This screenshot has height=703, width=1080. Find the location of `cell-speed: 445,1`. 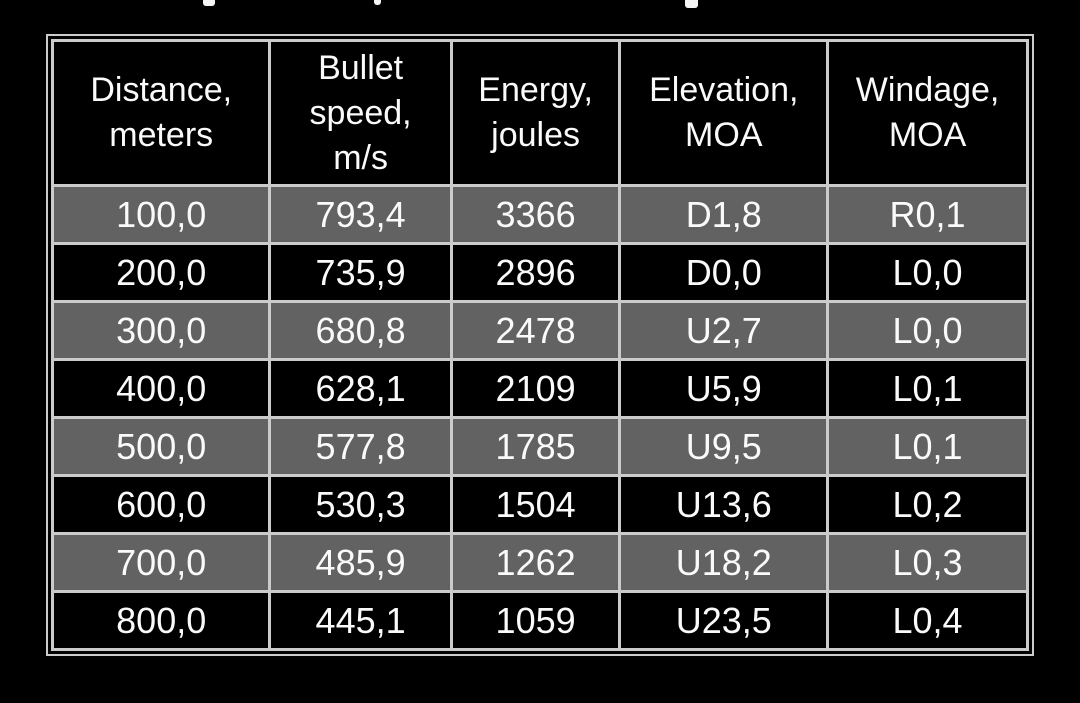

cell-speed: 445,1 is located at coordinates (360, 620).